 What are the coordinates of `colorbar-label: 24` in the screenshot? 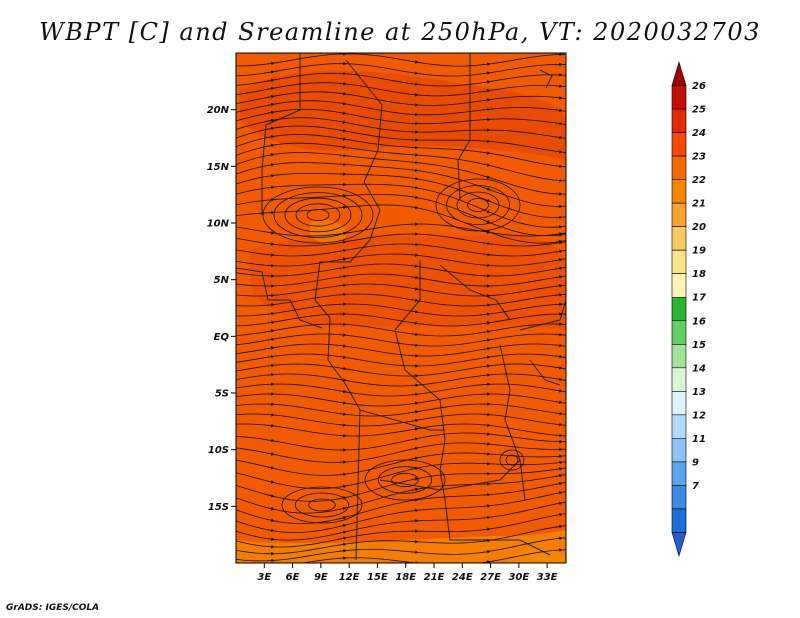 It's located at (699, 133).